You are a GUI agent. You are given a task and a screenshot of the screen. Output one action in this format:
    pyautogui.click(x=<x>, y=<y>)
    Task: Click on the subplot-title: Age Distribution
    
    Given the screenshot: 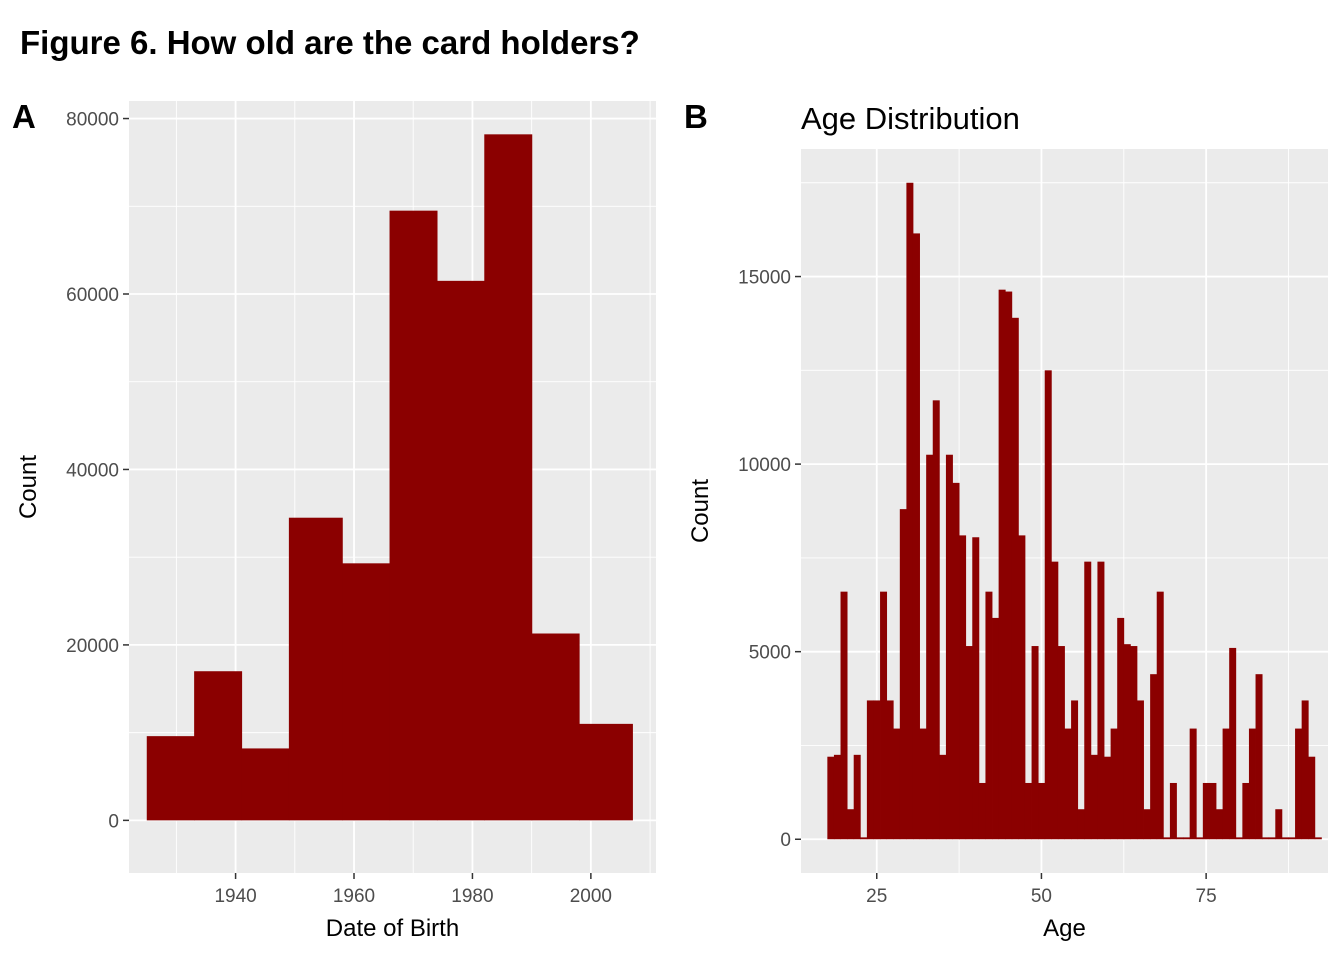 What is the action you would take?
    pyautogui.click(x=910, y=118)
    